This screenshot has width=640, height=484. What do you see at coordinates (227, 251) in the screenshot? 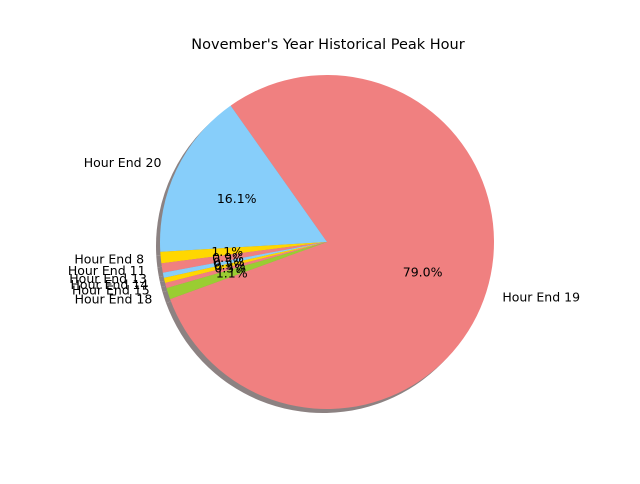
I see `slice-percent-hour-end-8: 1.1%` at bounding box center [227, 251].